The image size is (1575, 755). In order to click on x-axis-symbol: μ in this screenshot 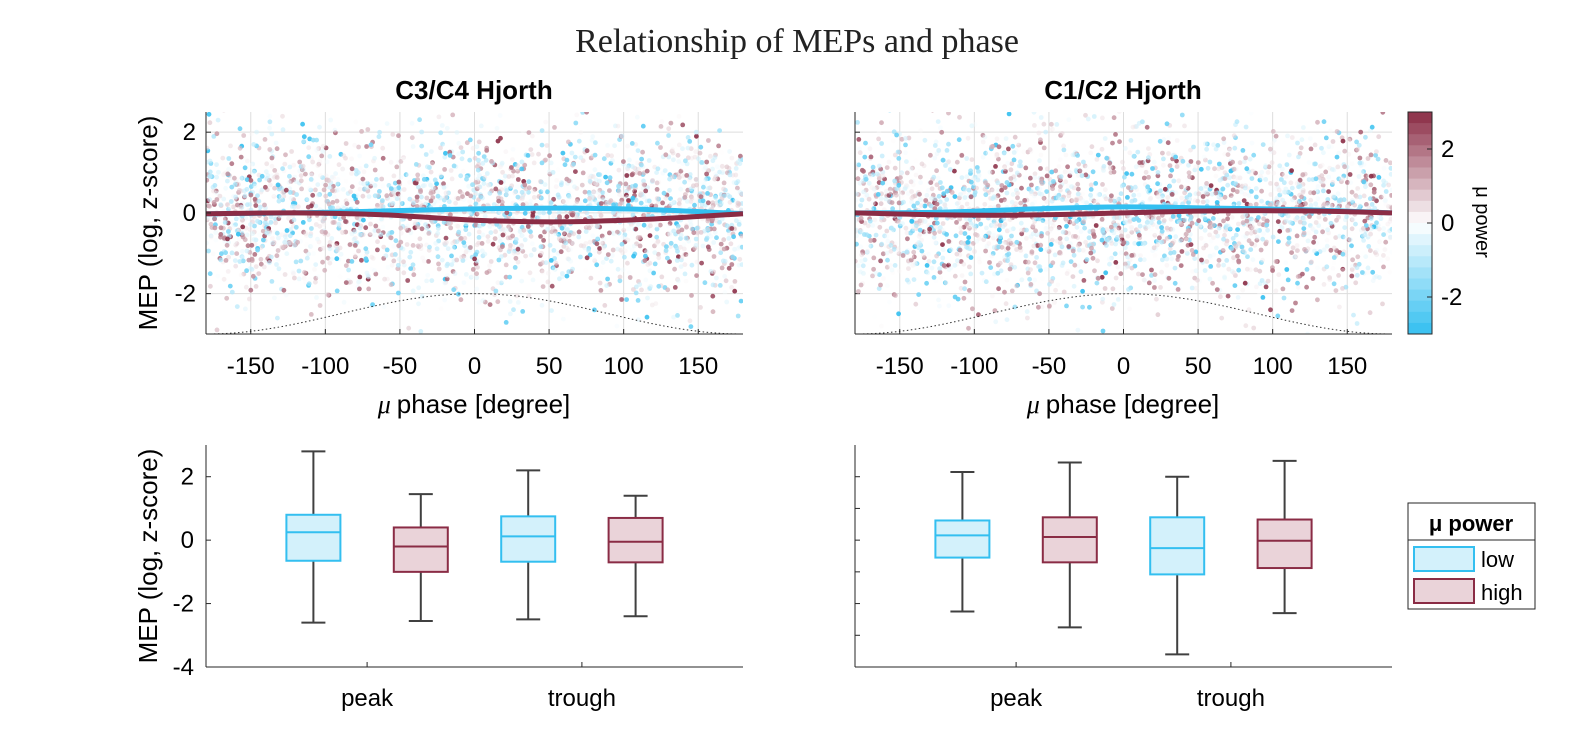, I will do `click(384, 404)`.